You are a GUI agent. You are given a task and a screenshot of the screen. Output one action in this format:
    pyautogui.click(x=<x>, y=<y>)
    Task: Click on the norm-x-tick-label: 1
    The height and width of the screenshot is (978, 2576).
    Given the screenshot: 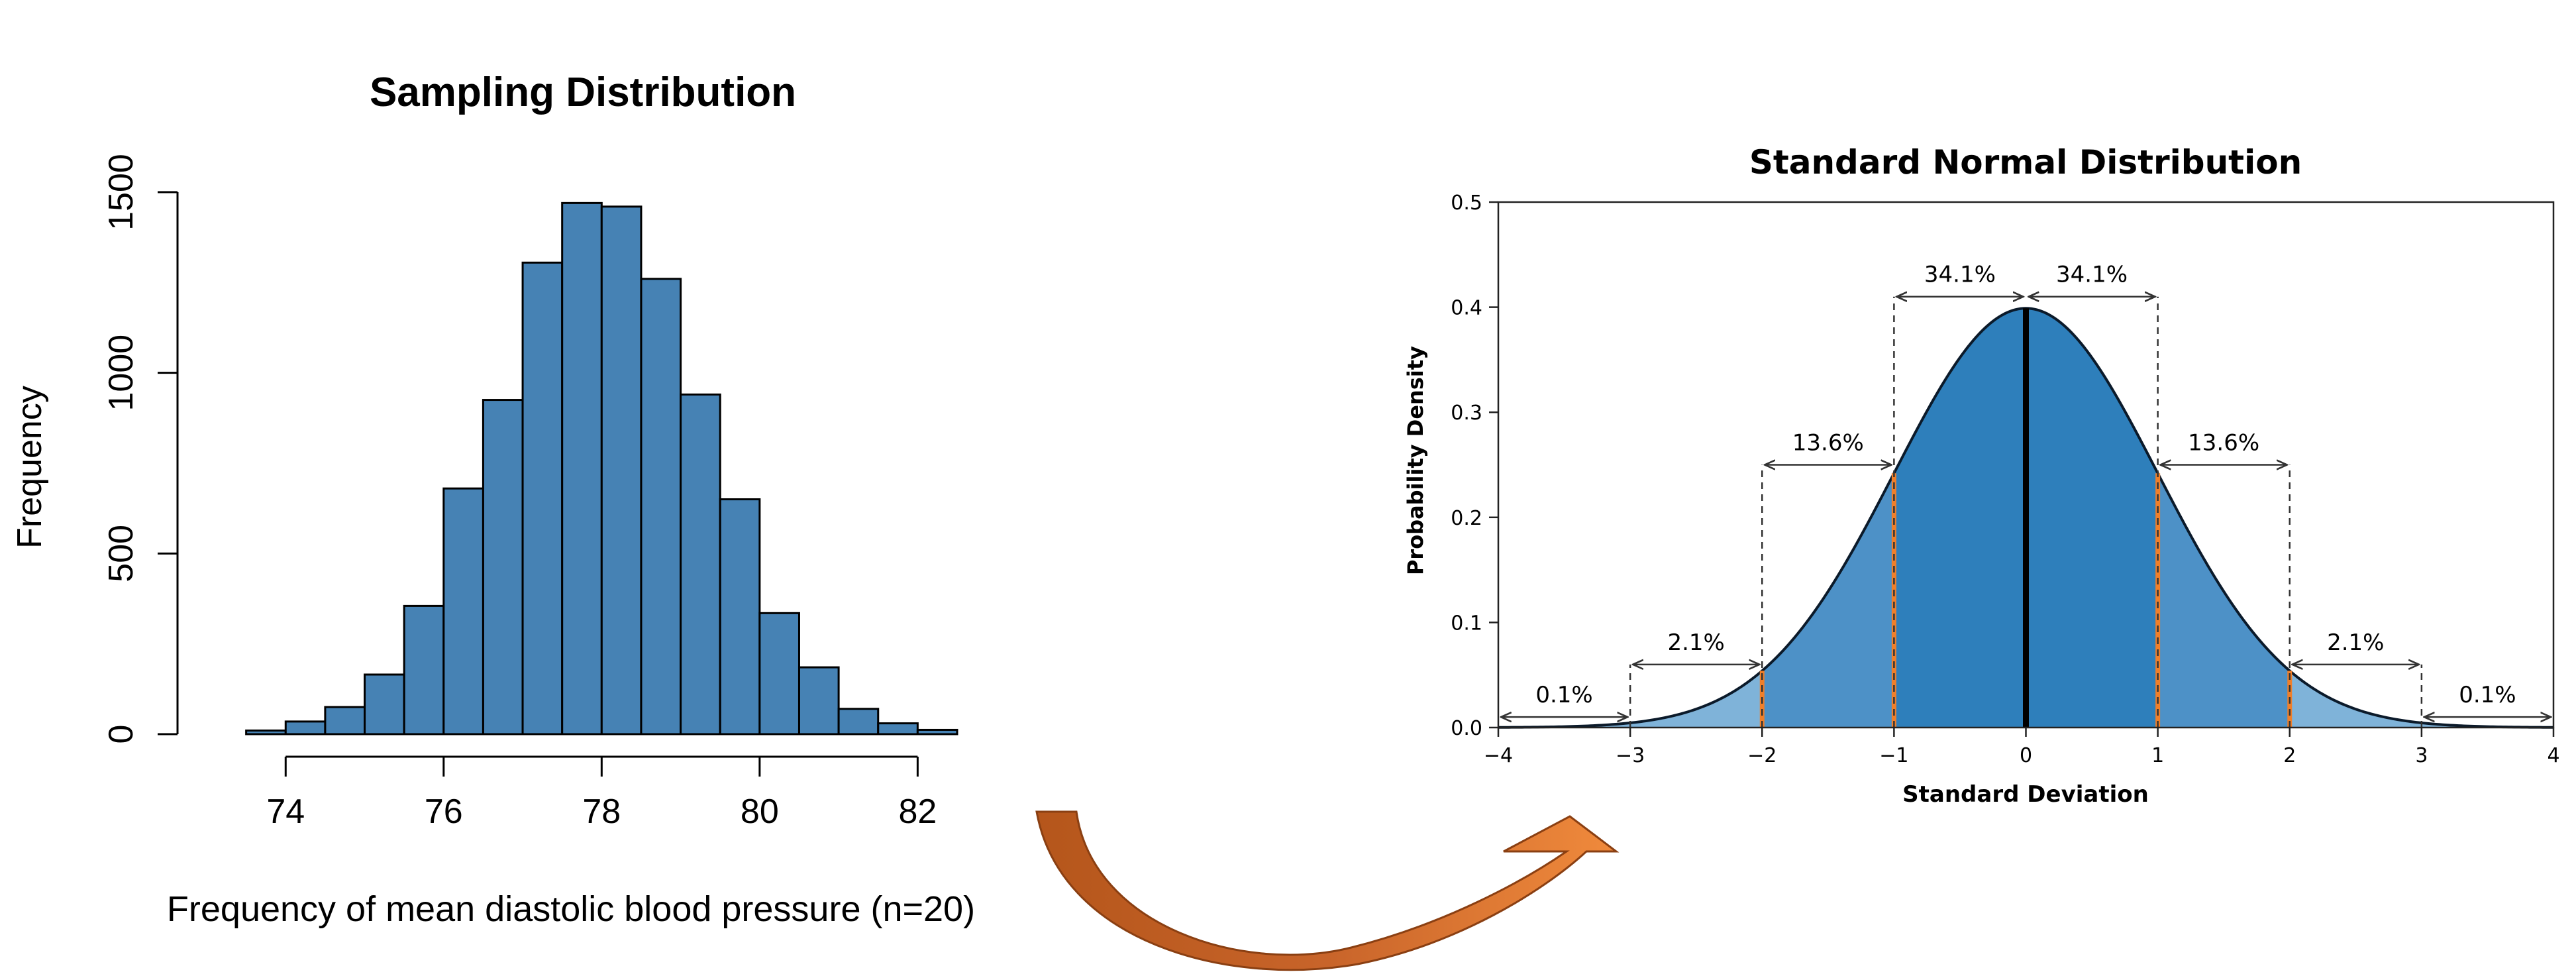 What is the action you would take?
    pyautogui.click(x=2157, y=755)
    